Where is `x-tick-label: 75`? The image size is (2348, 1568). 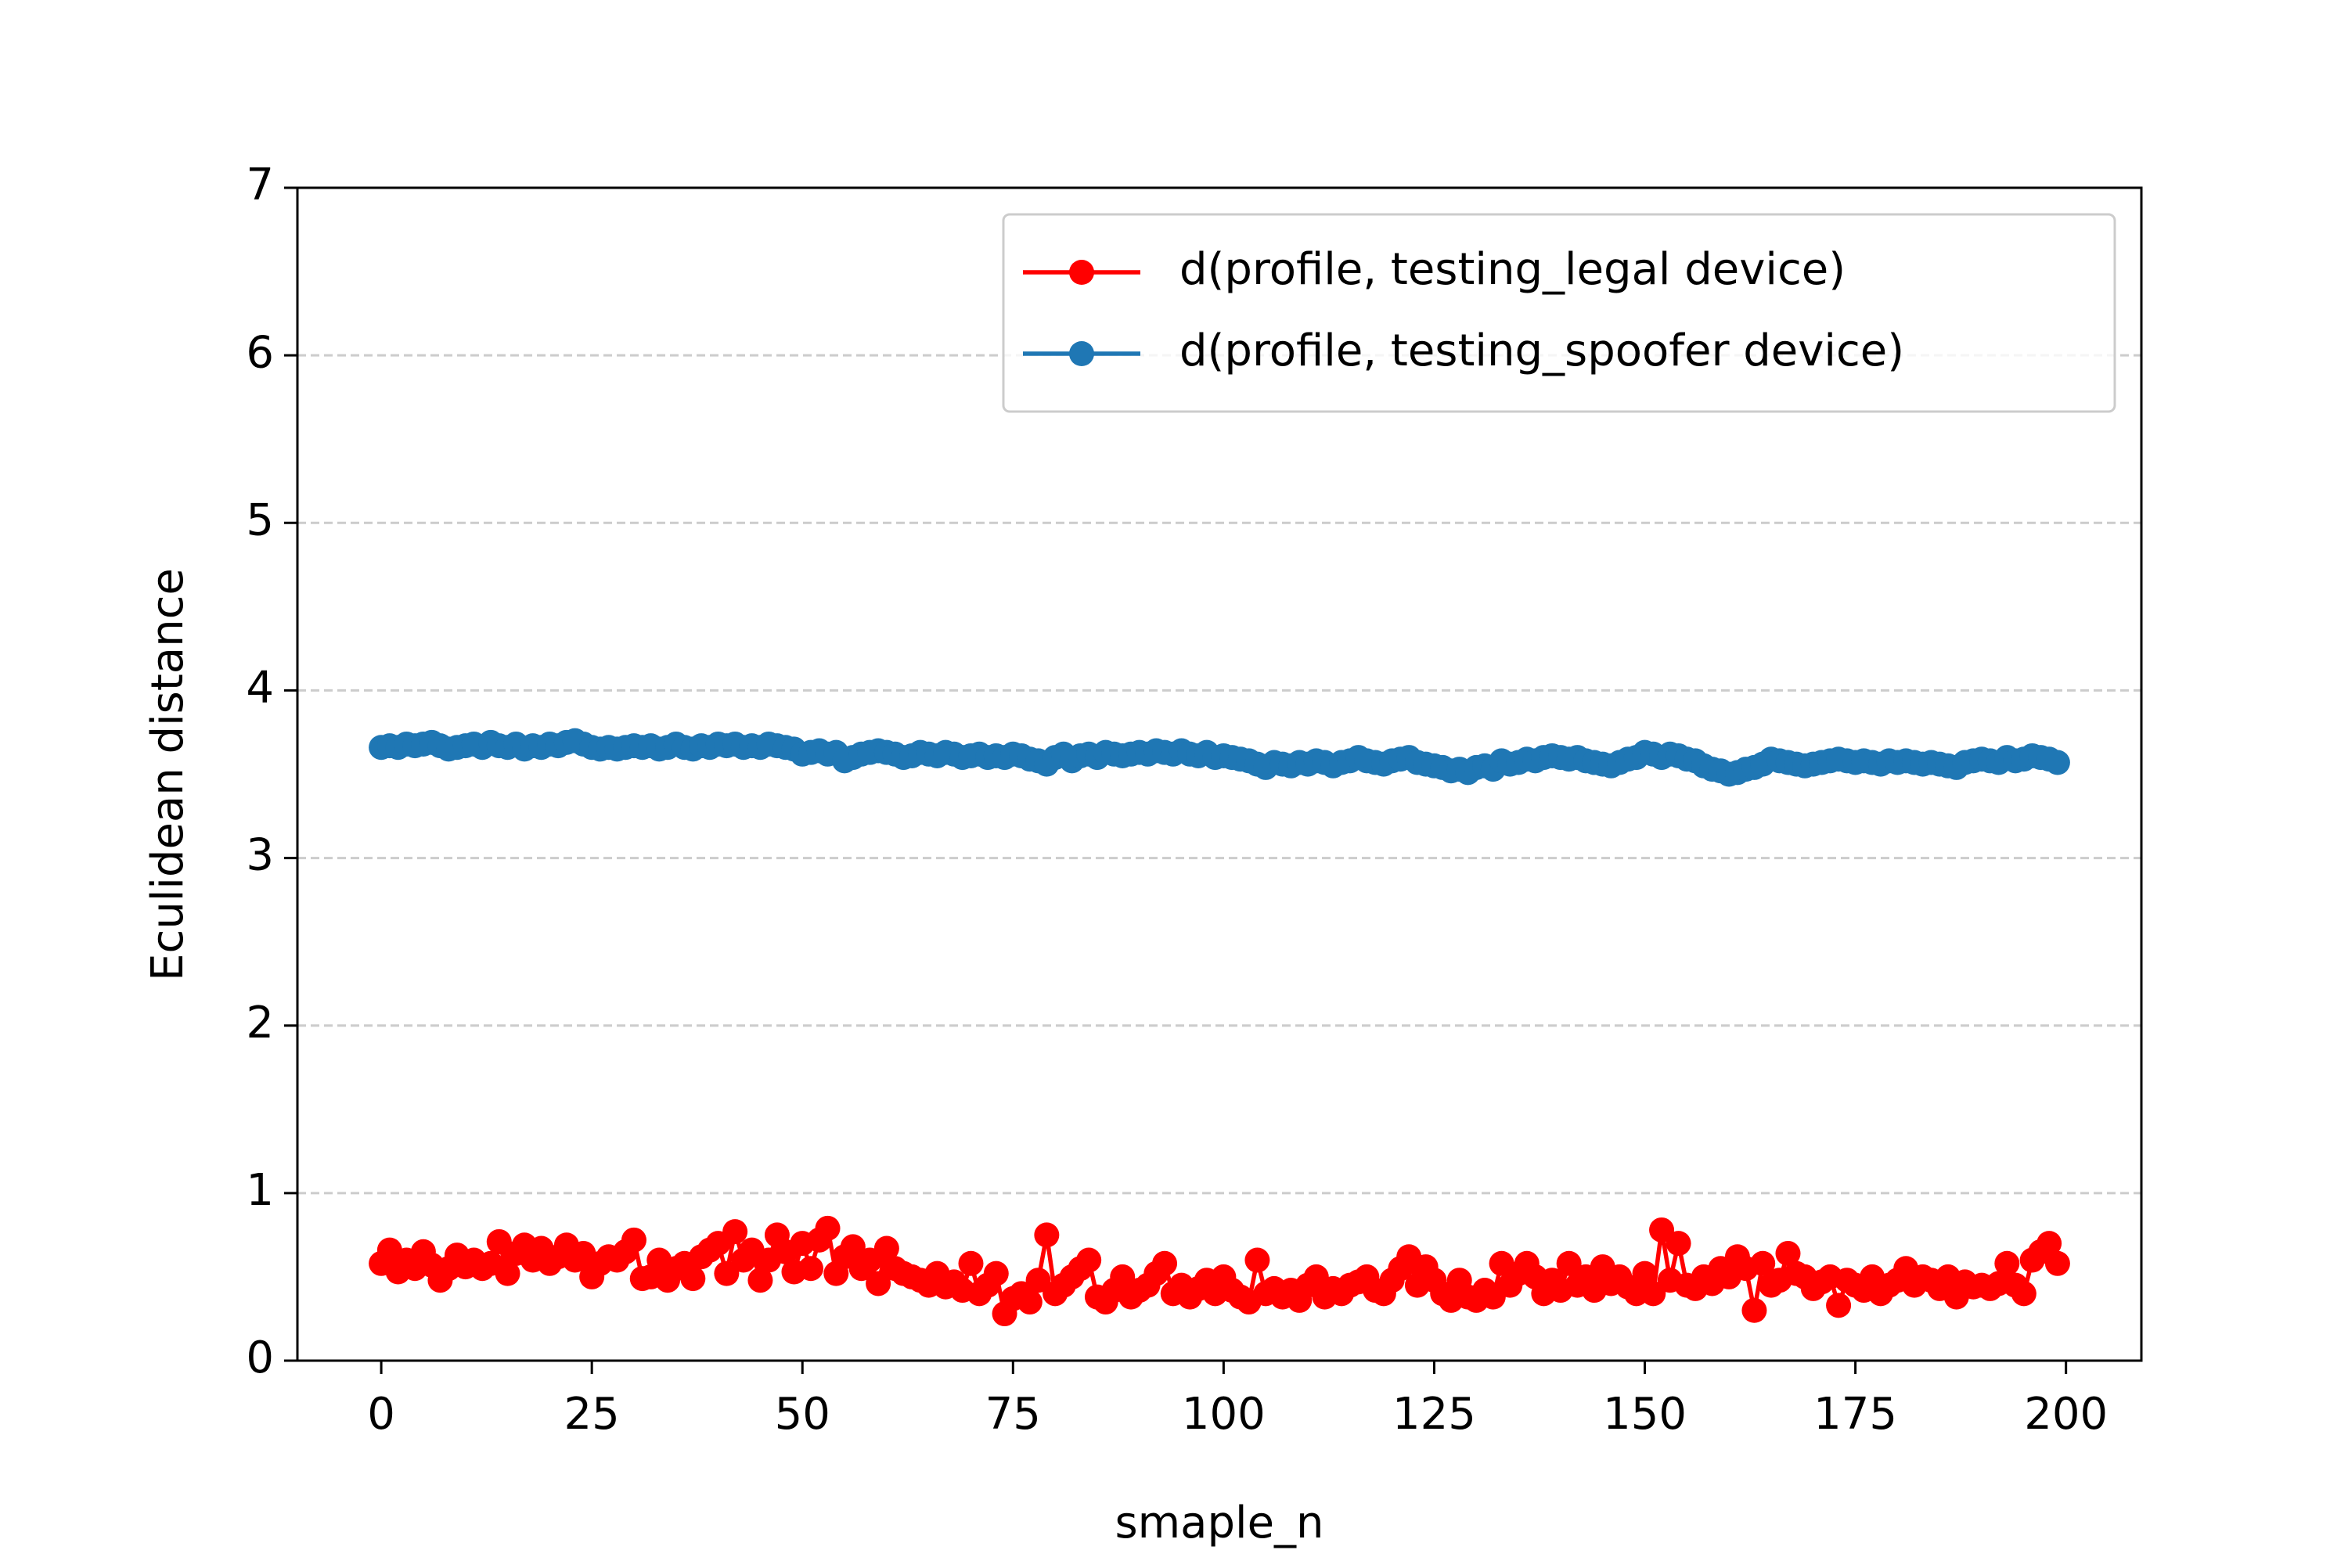 x-tick-label: 75 is located at coordinates (1013, 1414).